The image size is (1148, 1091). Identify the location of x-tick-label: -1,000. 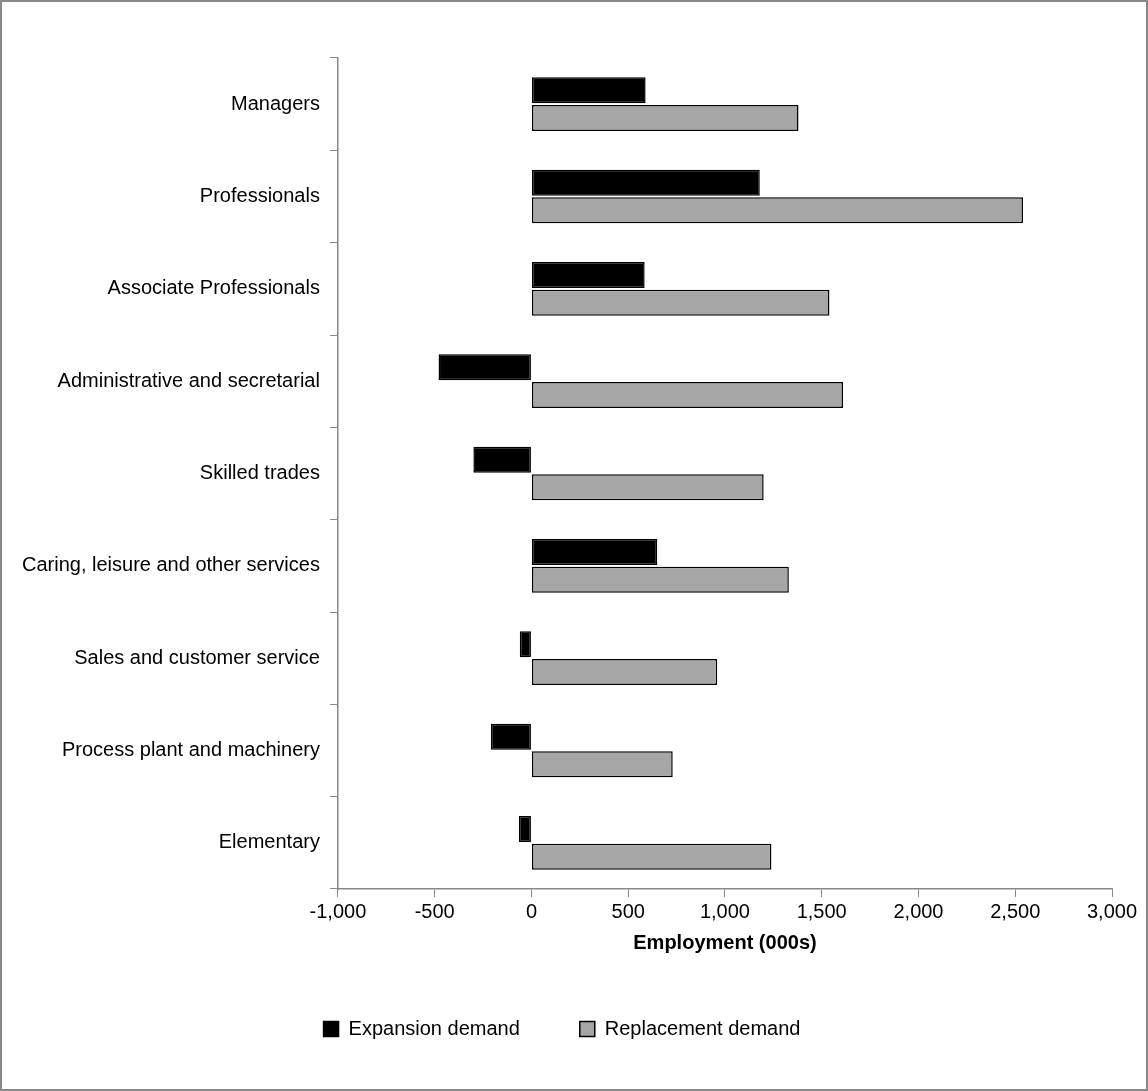
(338, 910).